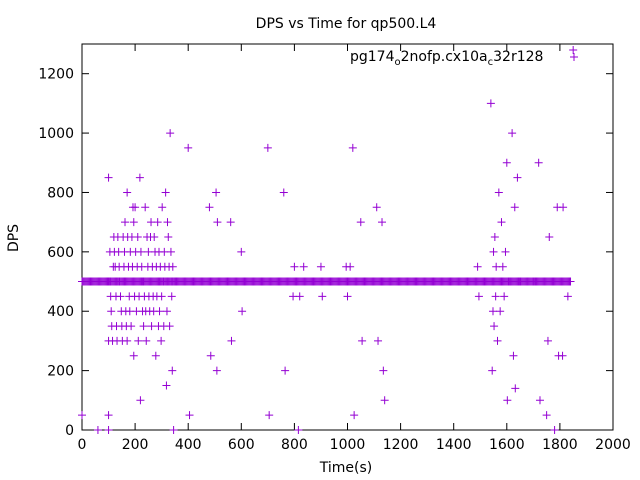 The height and width of the screenshot is (480, 640). I want to click on legend-label-part: 32r128, so click(518, 57).